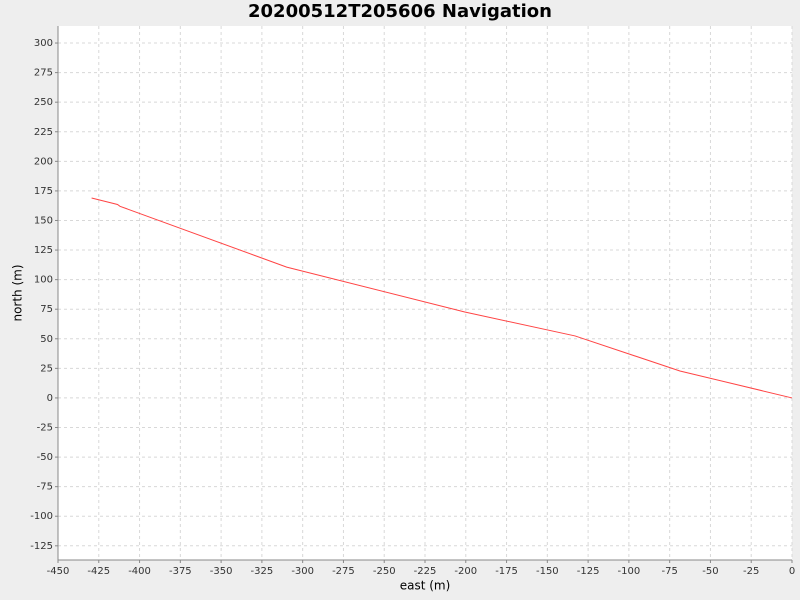 The height and width of the screenshot is (600, 800). What do you see at coordinates (343, 571) in the screenshot?
I see `x-tick-label: -275` at bounding box center [343, 571].